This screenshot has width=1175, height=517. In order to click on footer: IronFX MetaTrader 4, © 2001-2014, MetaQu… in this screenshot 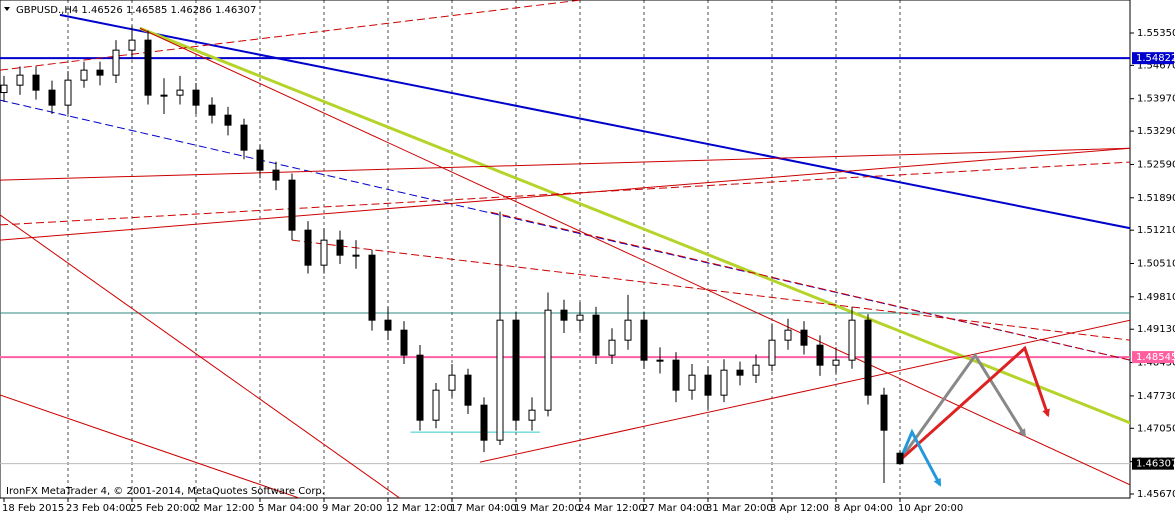, I will do `click(165, 491)`.